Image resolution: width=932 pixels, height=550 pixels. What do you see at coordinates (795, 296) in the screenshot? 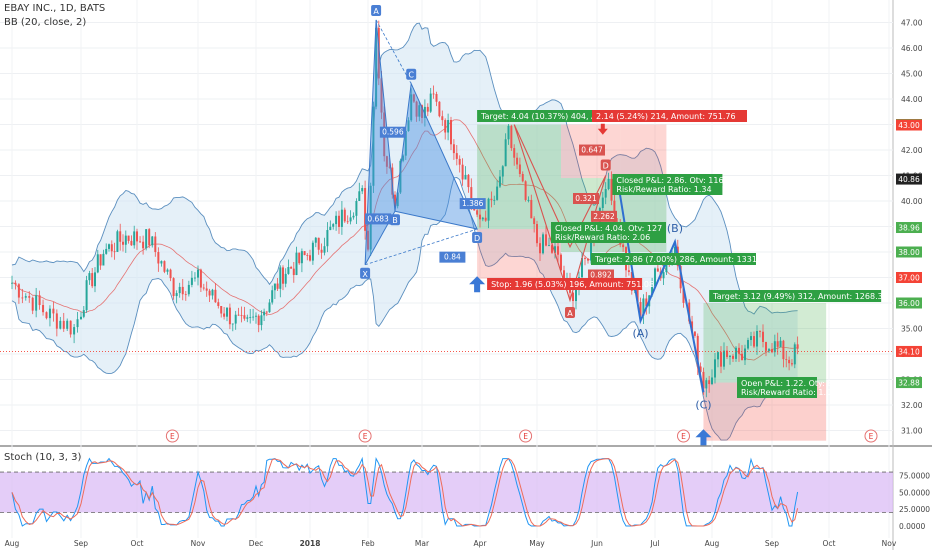
I see `trade3-target-label-bg` at bounding box center [795, 296].